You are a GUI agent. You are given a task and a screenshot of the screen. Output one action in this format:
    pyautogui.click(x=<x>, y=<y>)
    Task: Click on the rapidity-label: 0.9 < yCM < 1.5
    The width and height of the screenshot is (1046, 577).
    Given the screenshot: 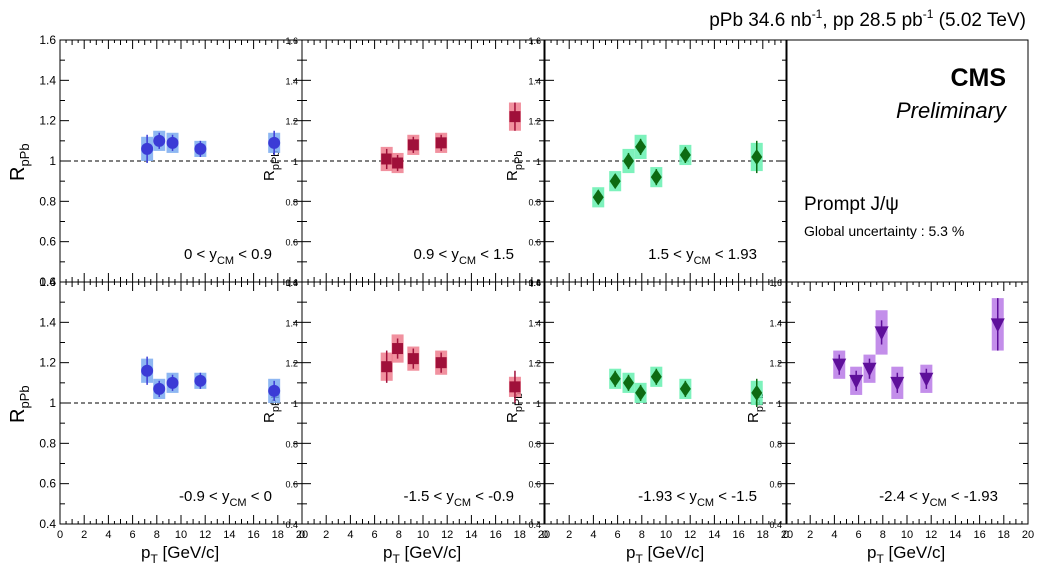 What is the action you would take?
    pyautogui.click(x=463, y=256)
    